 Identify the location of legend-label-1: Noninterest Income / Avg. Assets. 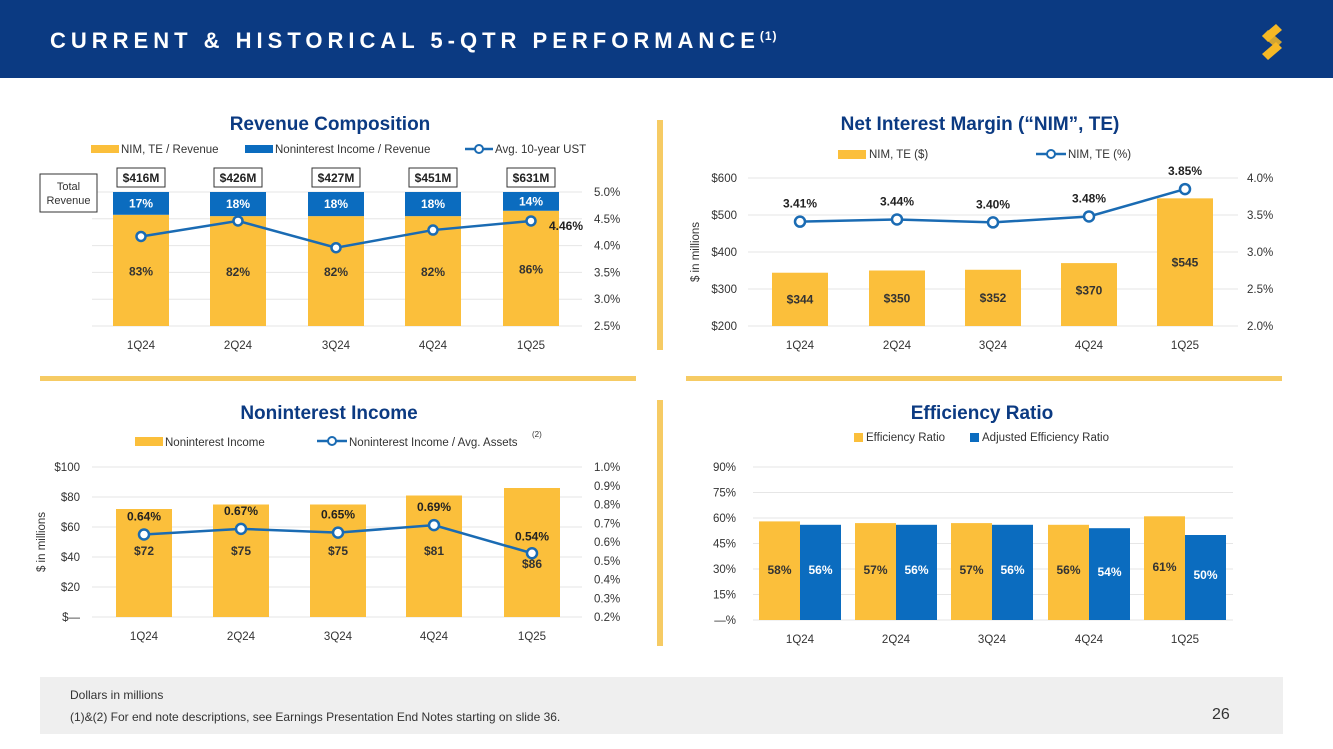
(433, 443).